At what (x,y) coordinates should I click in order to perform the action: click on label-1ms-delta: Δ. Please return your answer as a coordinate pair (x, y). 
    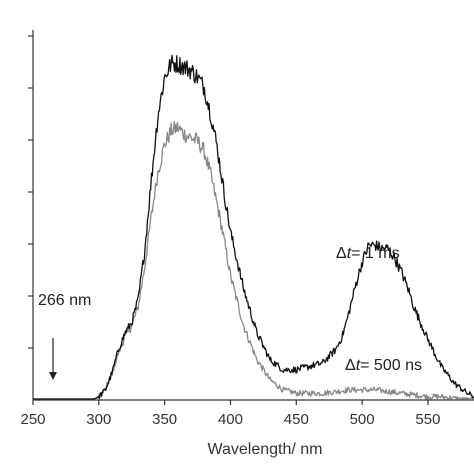
    Looking at the image, I should click on (341, 253).